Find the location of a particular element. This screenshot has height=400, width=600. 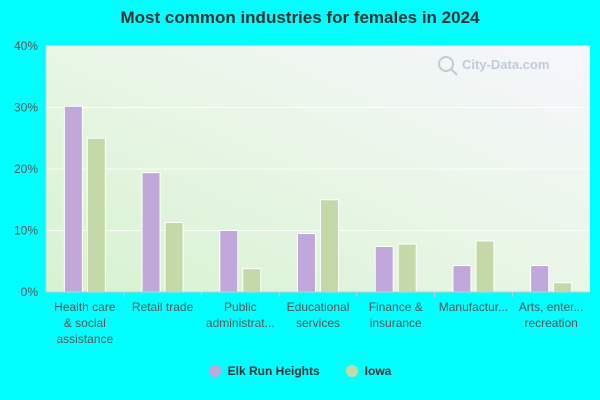

x-tick-label: Educational is located at coordinates (318, 307).